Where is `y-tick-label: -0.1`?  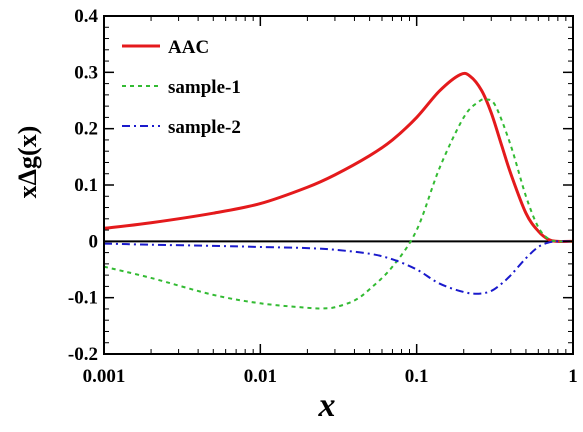
y-tick-label: -0.1 is located at coordinates (83, 298).